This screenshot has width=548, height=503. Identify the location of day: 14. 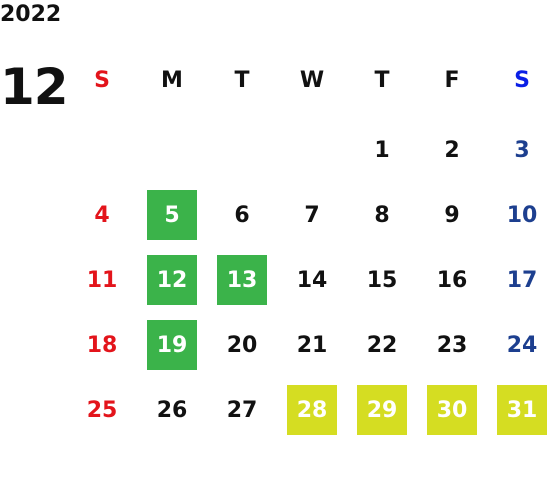
(312, 280).